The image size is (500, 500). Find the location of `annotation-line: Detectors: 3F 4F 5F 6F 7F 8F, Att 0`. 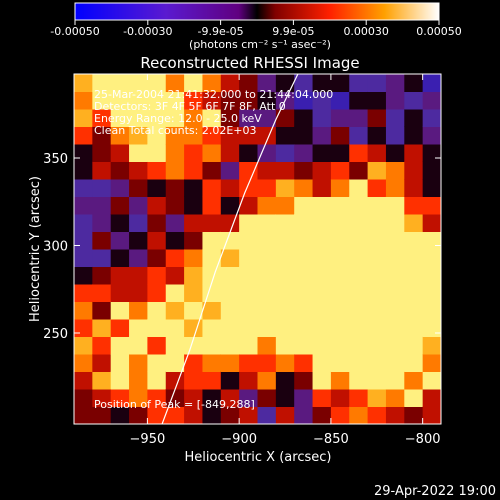

annotation-line: Detectors: 3F 4F 5F 6F 7F 8F, Att 0 is located at coordinates (190, 106).